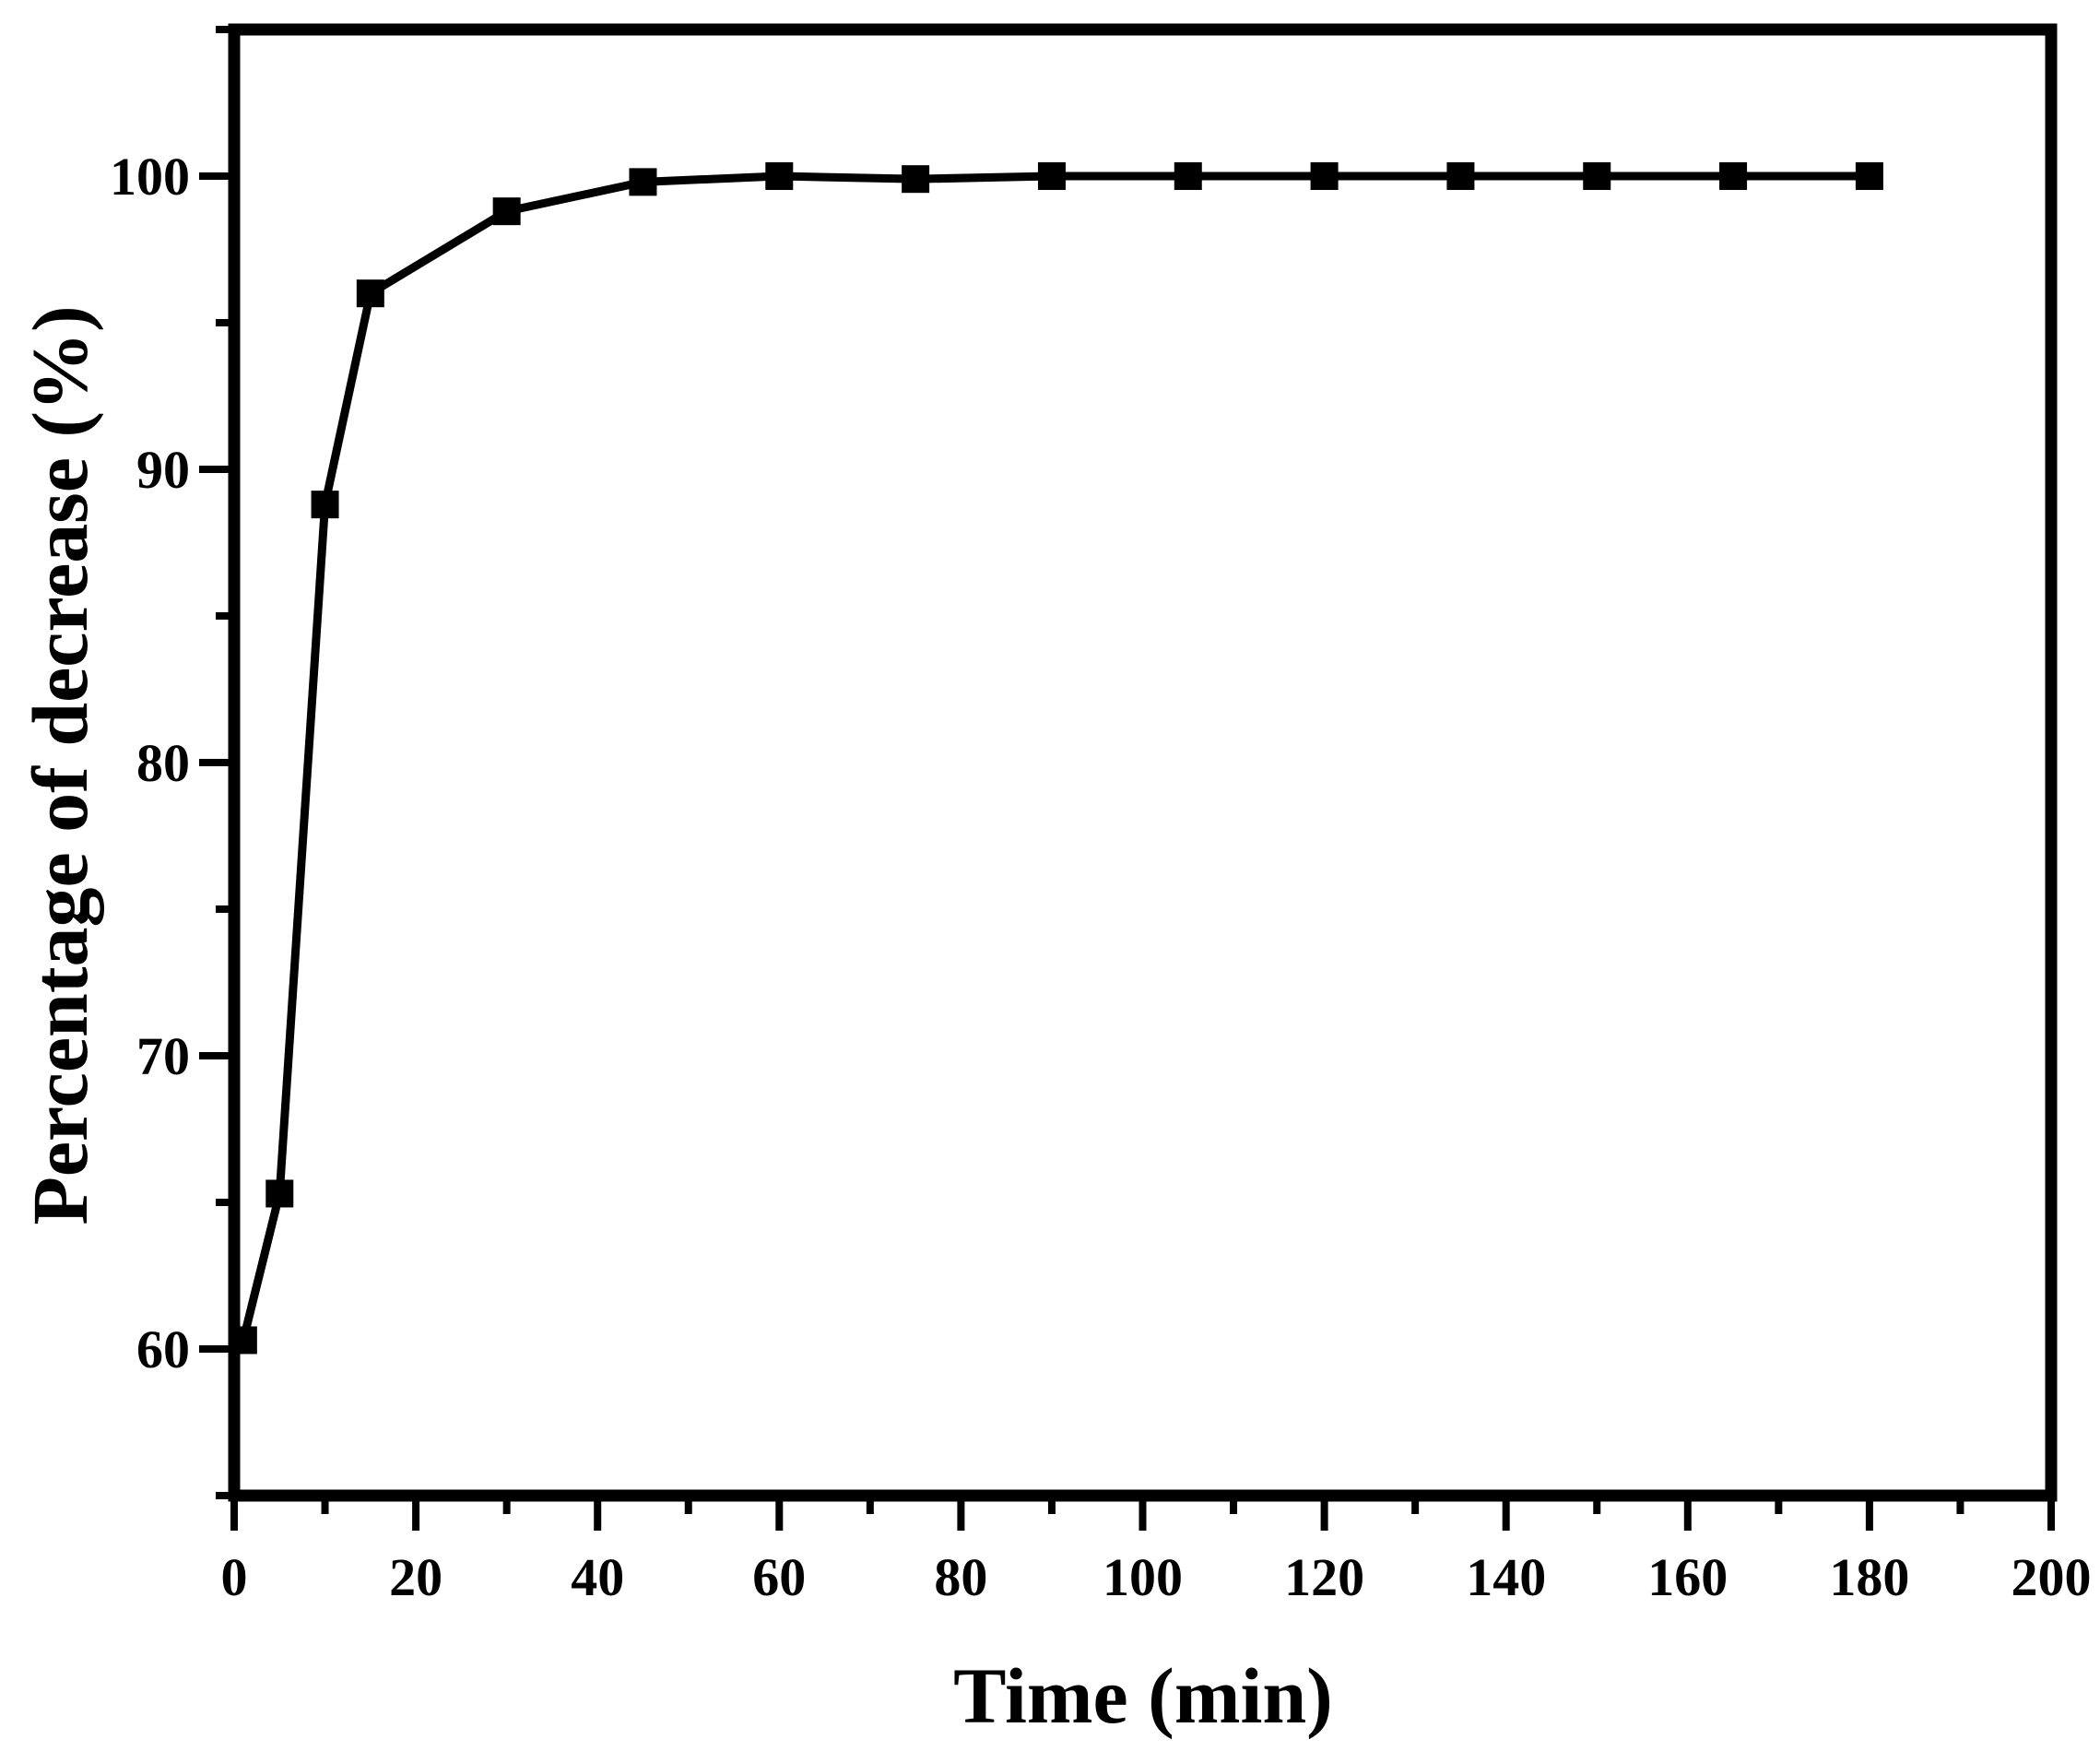  Describe the element at coordinates (60, 765) in the screenshot. I see `y-axis-title: Percentage of decrease (%)` at that location.